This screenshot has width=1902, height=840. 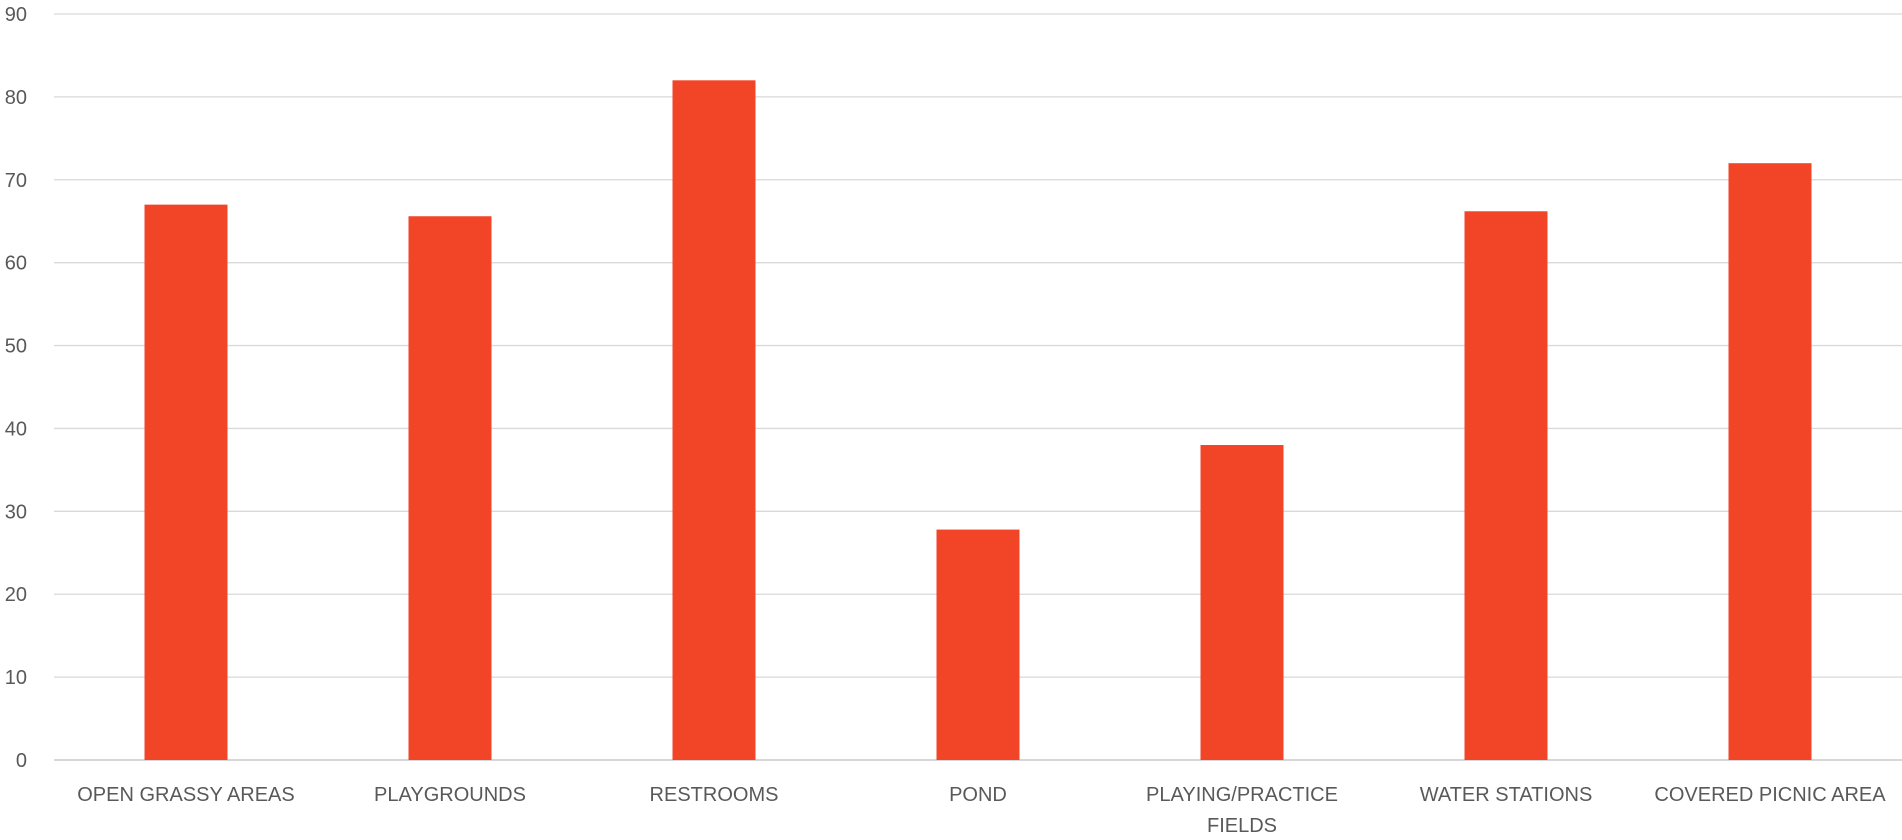 I want to click on y-tick-label-0: 0, so click(x=21, y=761).